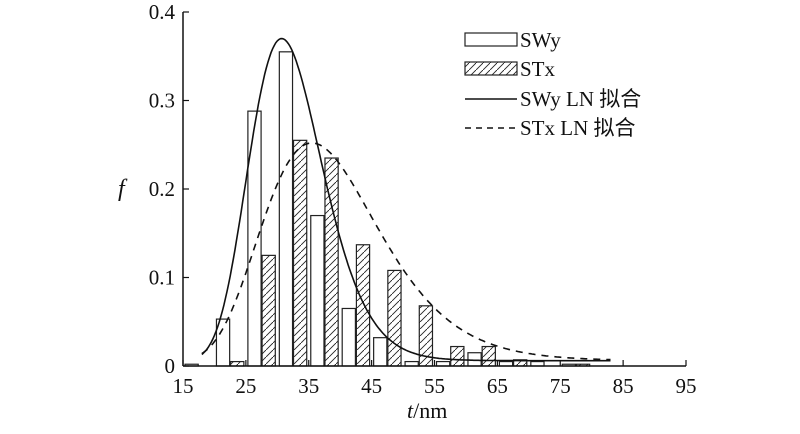 This screenshot has width=800, height=434. What do you see at coordinates (457, 356) in the screenshot?
I see `bar-stx-57.5` at bounding box center [457, 356].